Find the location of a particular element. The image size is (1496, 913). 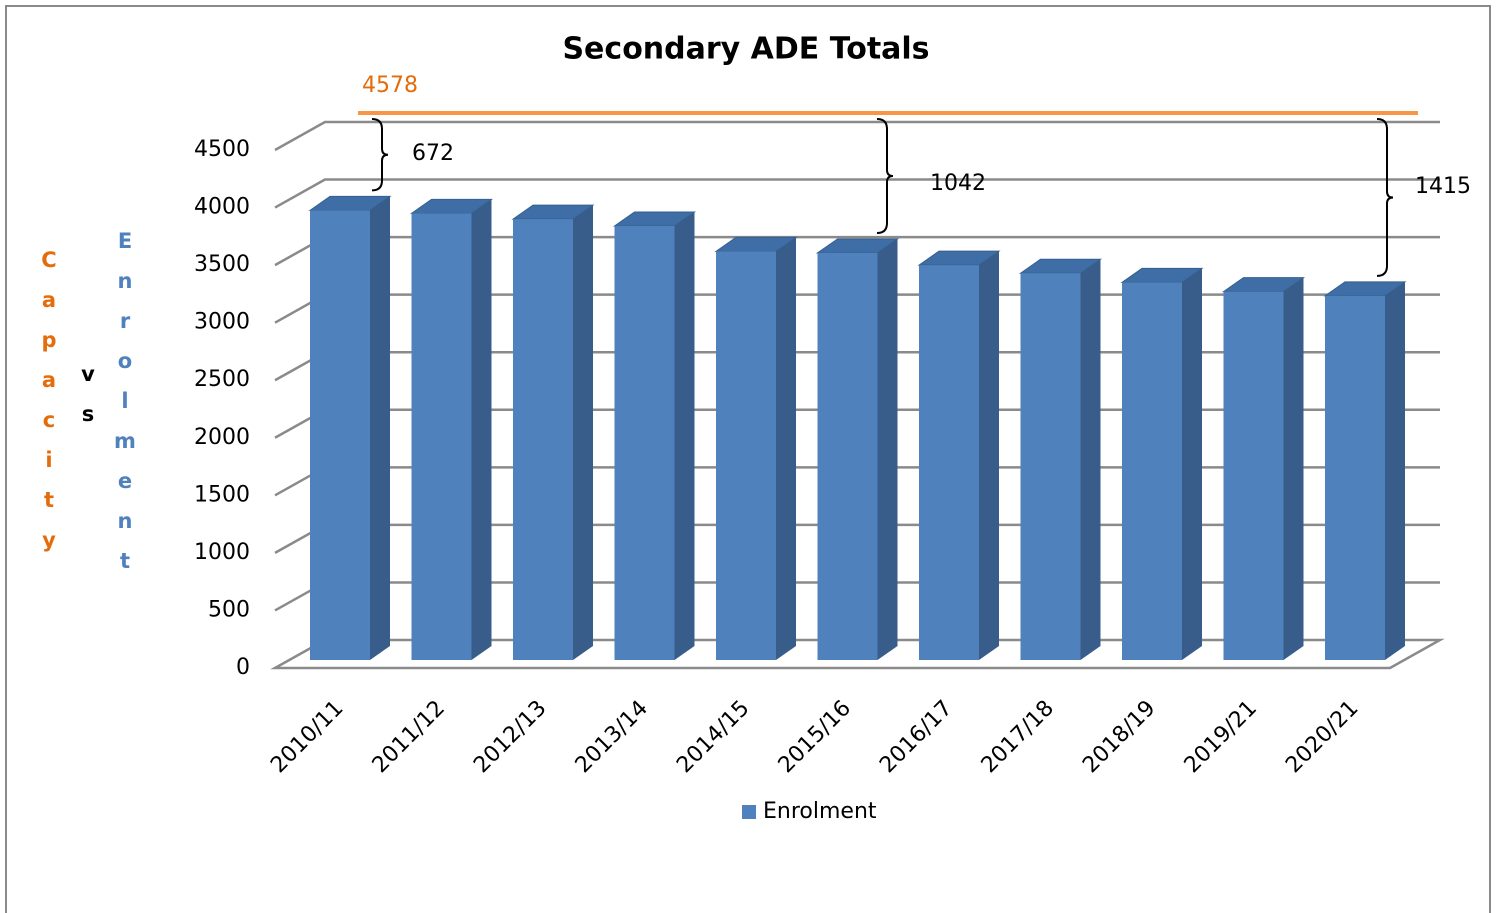

y-tick-label: 1500 is located at coordinates (222, 494).